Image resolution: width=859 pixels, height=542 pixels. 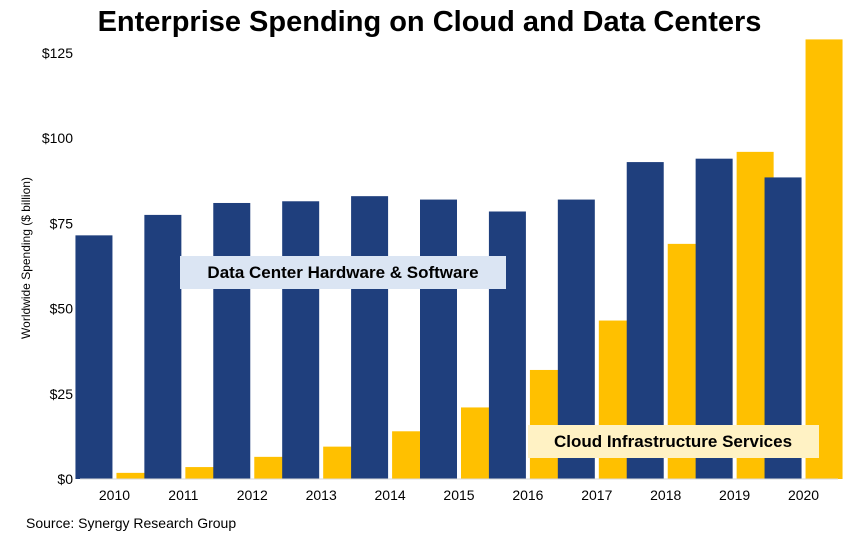 What do you see at coordinates (734, 495) in the screenshot?
I see `x-tick-label: 2019` at bounding box center [734, 495].